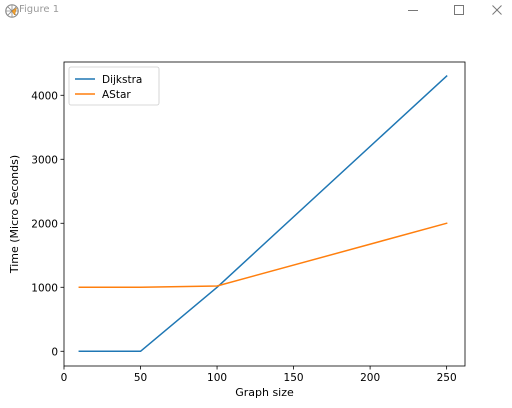 The width and height of the screenshot is (512, 408). I want to click on app-icon, so click(12, 11).